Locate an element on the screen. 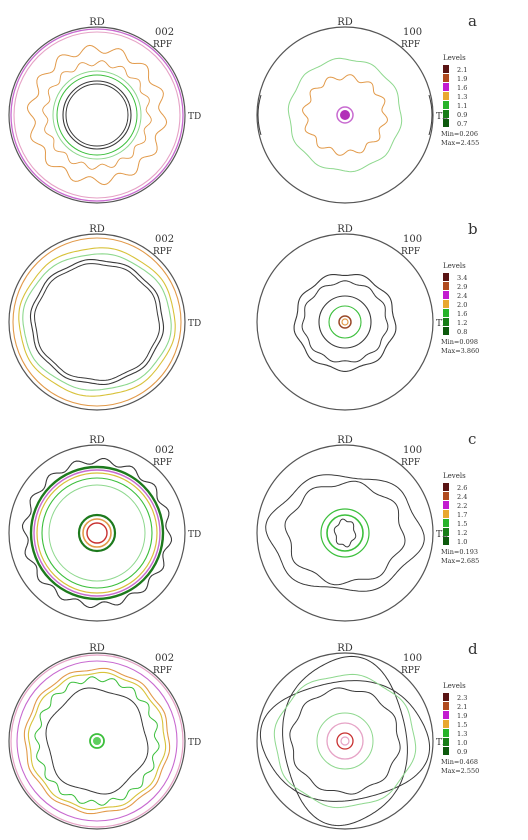  pole-maximum is located at coordinates (97, 741).